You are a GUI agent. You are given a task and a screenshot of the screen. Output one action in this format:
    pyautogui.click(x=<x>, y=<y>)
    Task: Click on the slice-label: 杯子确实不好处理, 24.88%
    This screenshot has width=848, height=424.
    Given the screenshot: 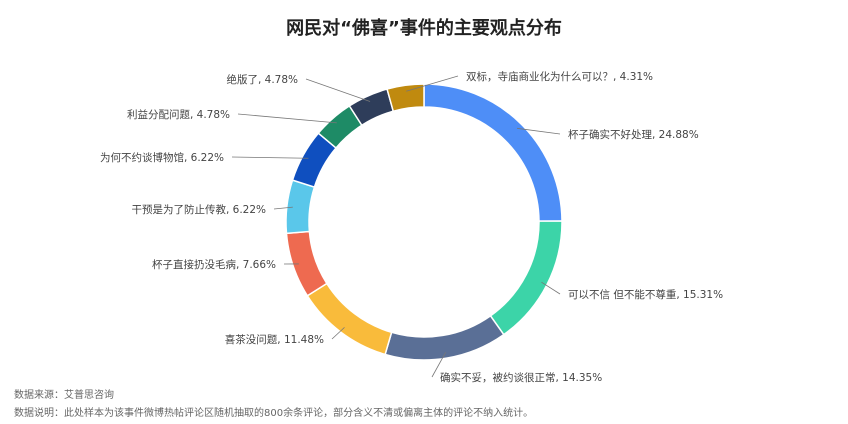 What is the action you would take?
    pyautogui.click(x=633, y=134)
    